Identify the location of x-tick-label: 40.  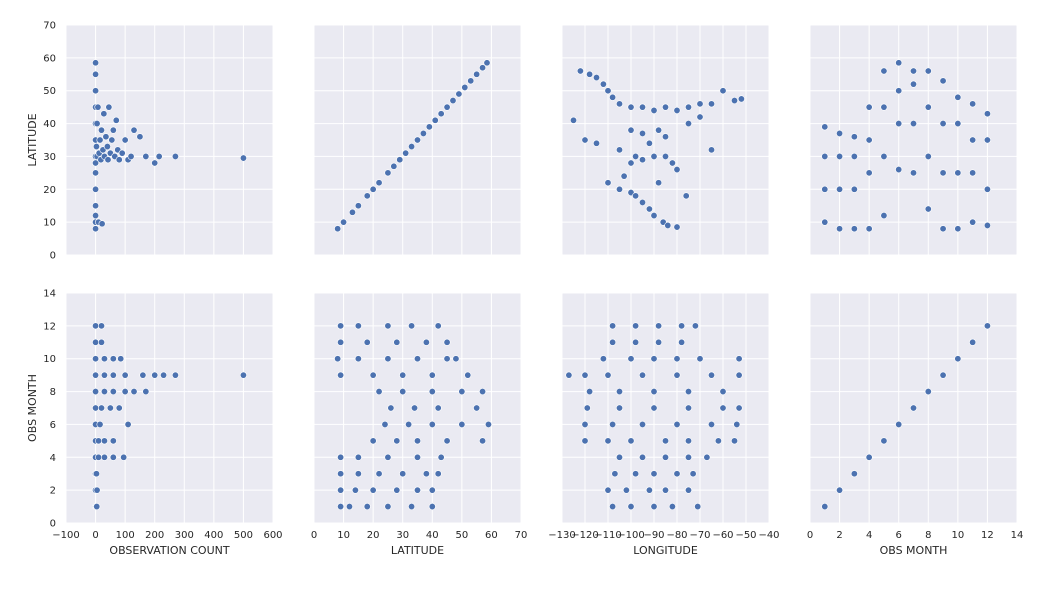
(432, 535).